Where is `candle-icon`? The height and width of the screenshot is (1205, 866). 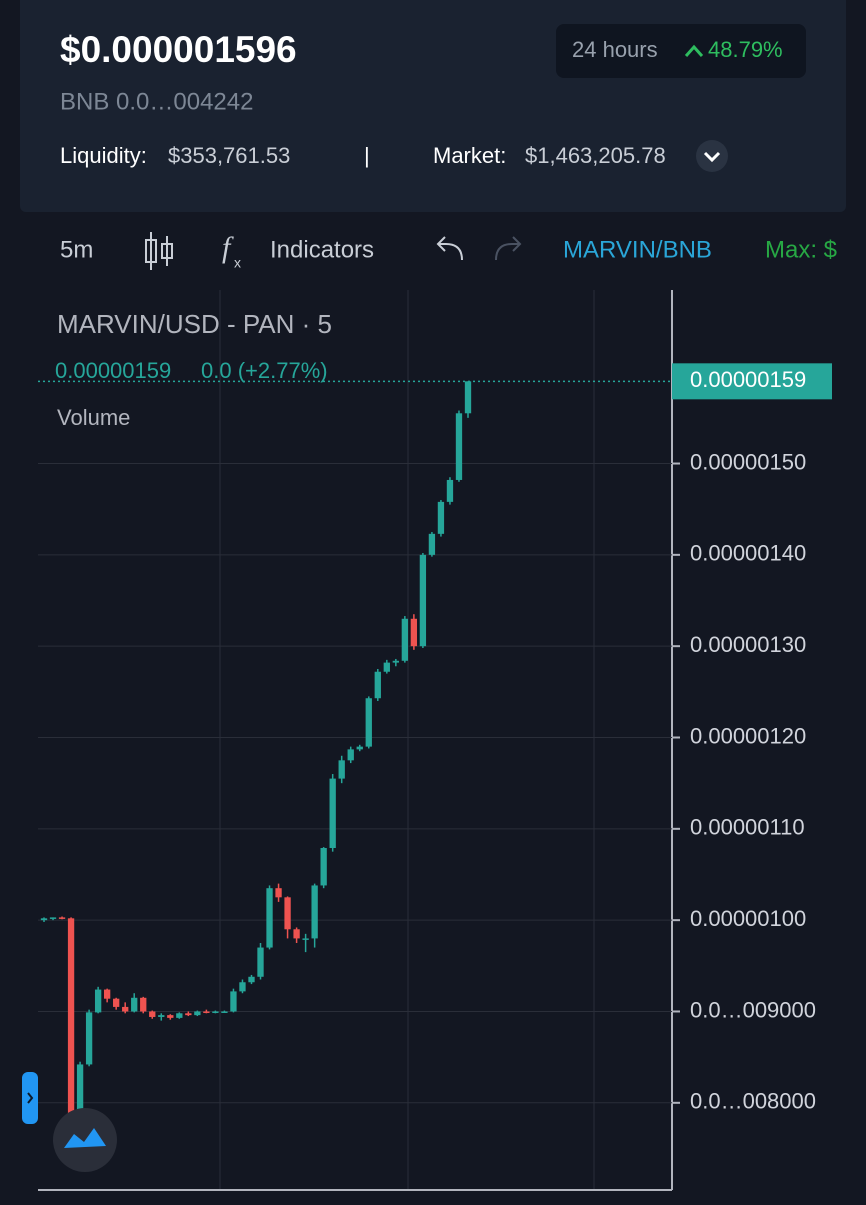
candle-icon is located at coordinates (159, 251).